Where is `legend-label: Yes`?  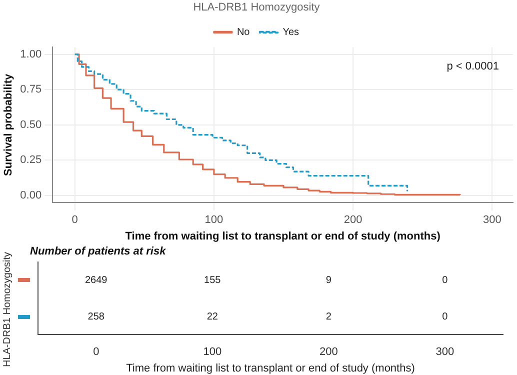 legend-label: Yes is located at coordinates (291, 32).